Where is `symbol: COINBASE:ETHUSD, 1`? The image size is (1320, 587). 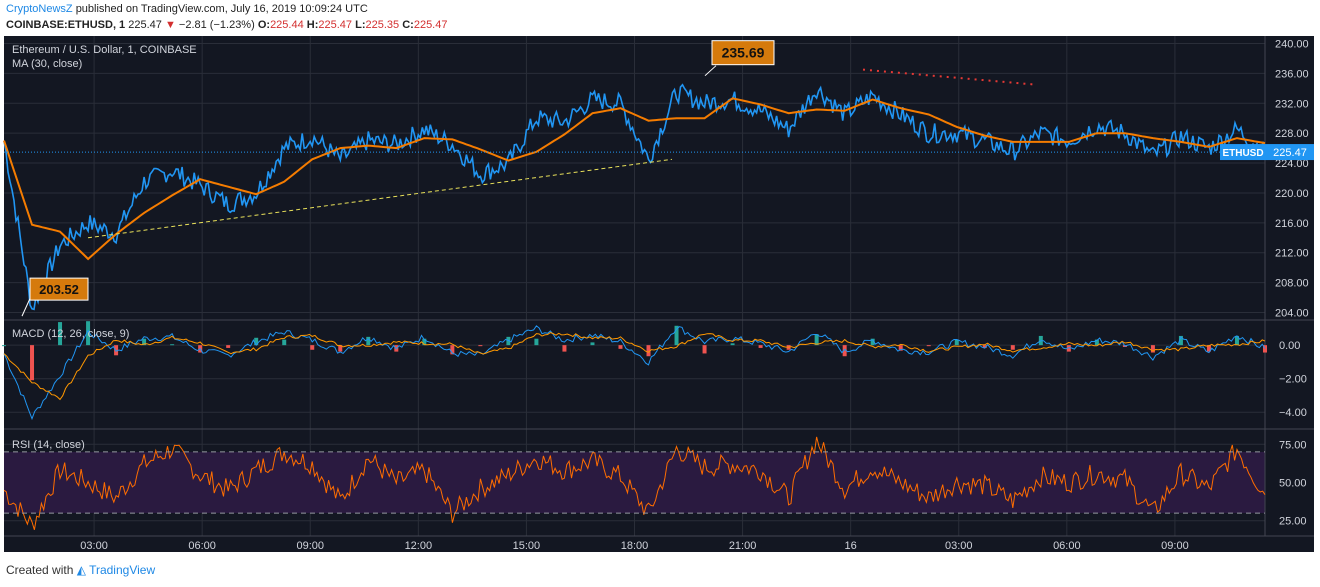 symbol: COINBASE:ETHUSD, 1 is located at coordinates (66, 25).